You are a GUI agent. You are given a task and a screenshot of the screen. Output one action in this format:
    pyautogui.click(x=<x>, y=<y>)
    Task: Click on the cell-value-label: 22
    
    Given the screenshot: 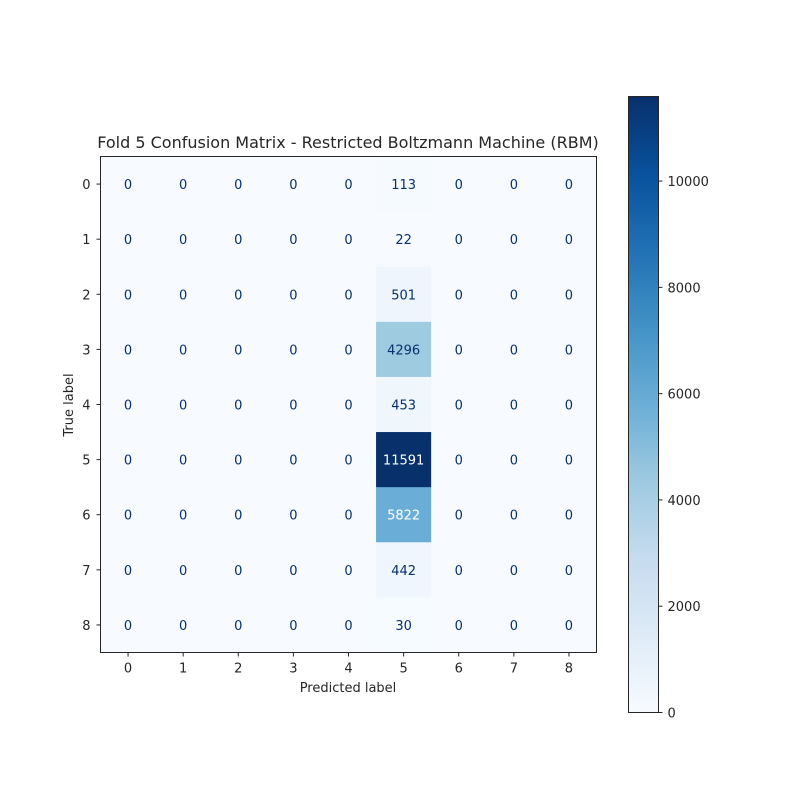 What is the action you would take?
    pyautogui.click(x=403, y=240)
    